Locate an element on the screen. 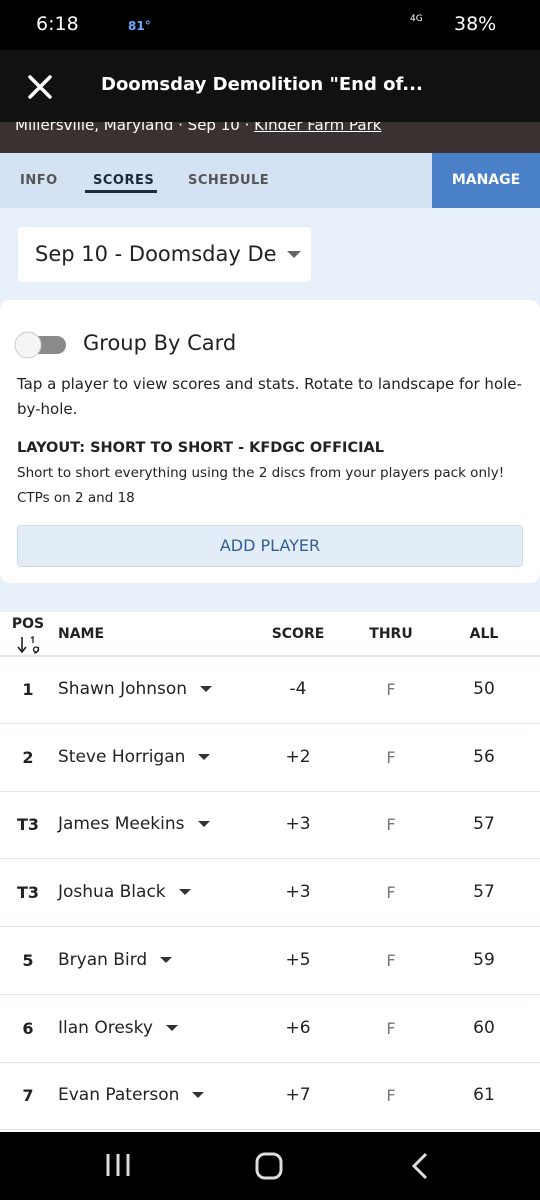 Image resolution: width=540 pixels, height=1200 pixels. player-row: 1 Shawn Johnson -4 F 50 is located at coordinates (270, 690).